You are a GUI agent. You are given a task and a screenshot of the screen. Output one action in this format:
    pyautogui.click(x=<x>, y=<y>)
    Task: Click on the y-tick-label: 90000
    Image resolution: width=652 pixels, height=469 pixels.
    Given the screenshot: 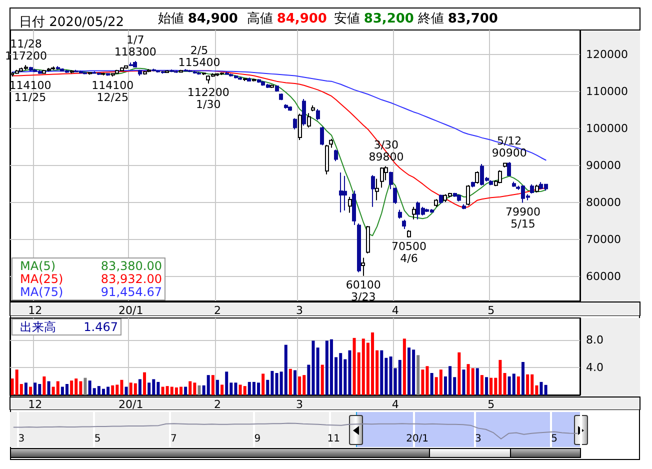 What is the action you would take?
    pyautogui.click(x=603, y=165)
    